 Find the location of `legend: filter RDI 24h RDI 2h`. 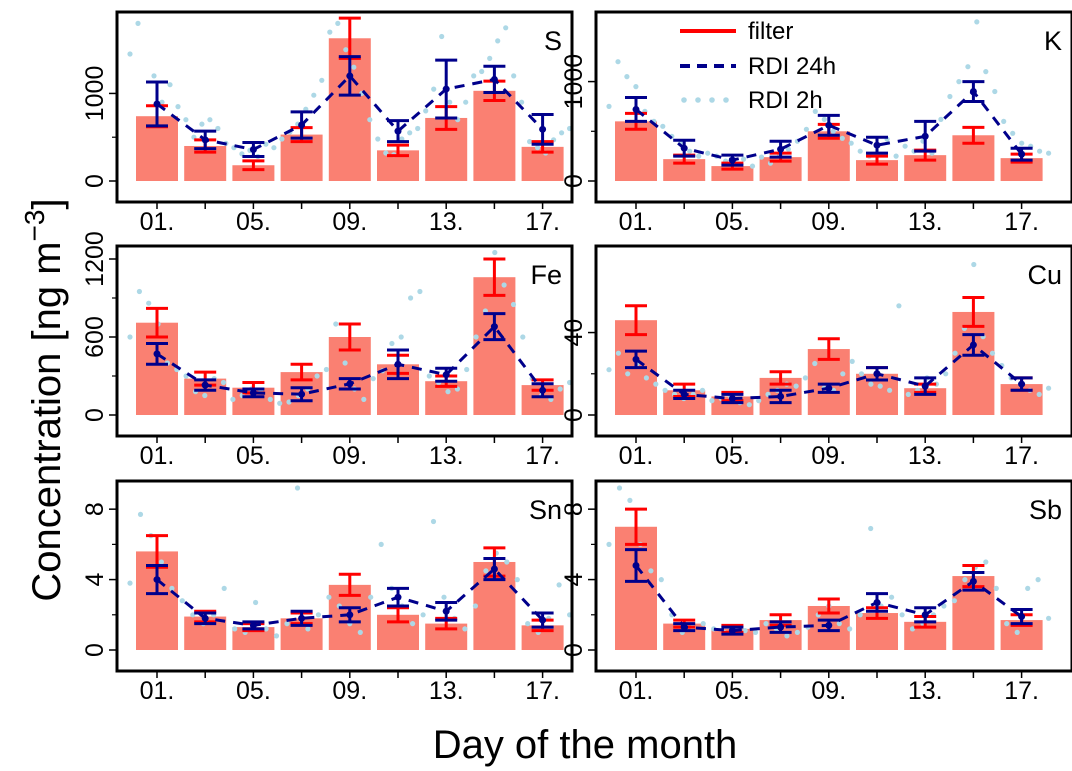

legend: filter RDI 24h RDI 2h is located at coordinates (758, 66).